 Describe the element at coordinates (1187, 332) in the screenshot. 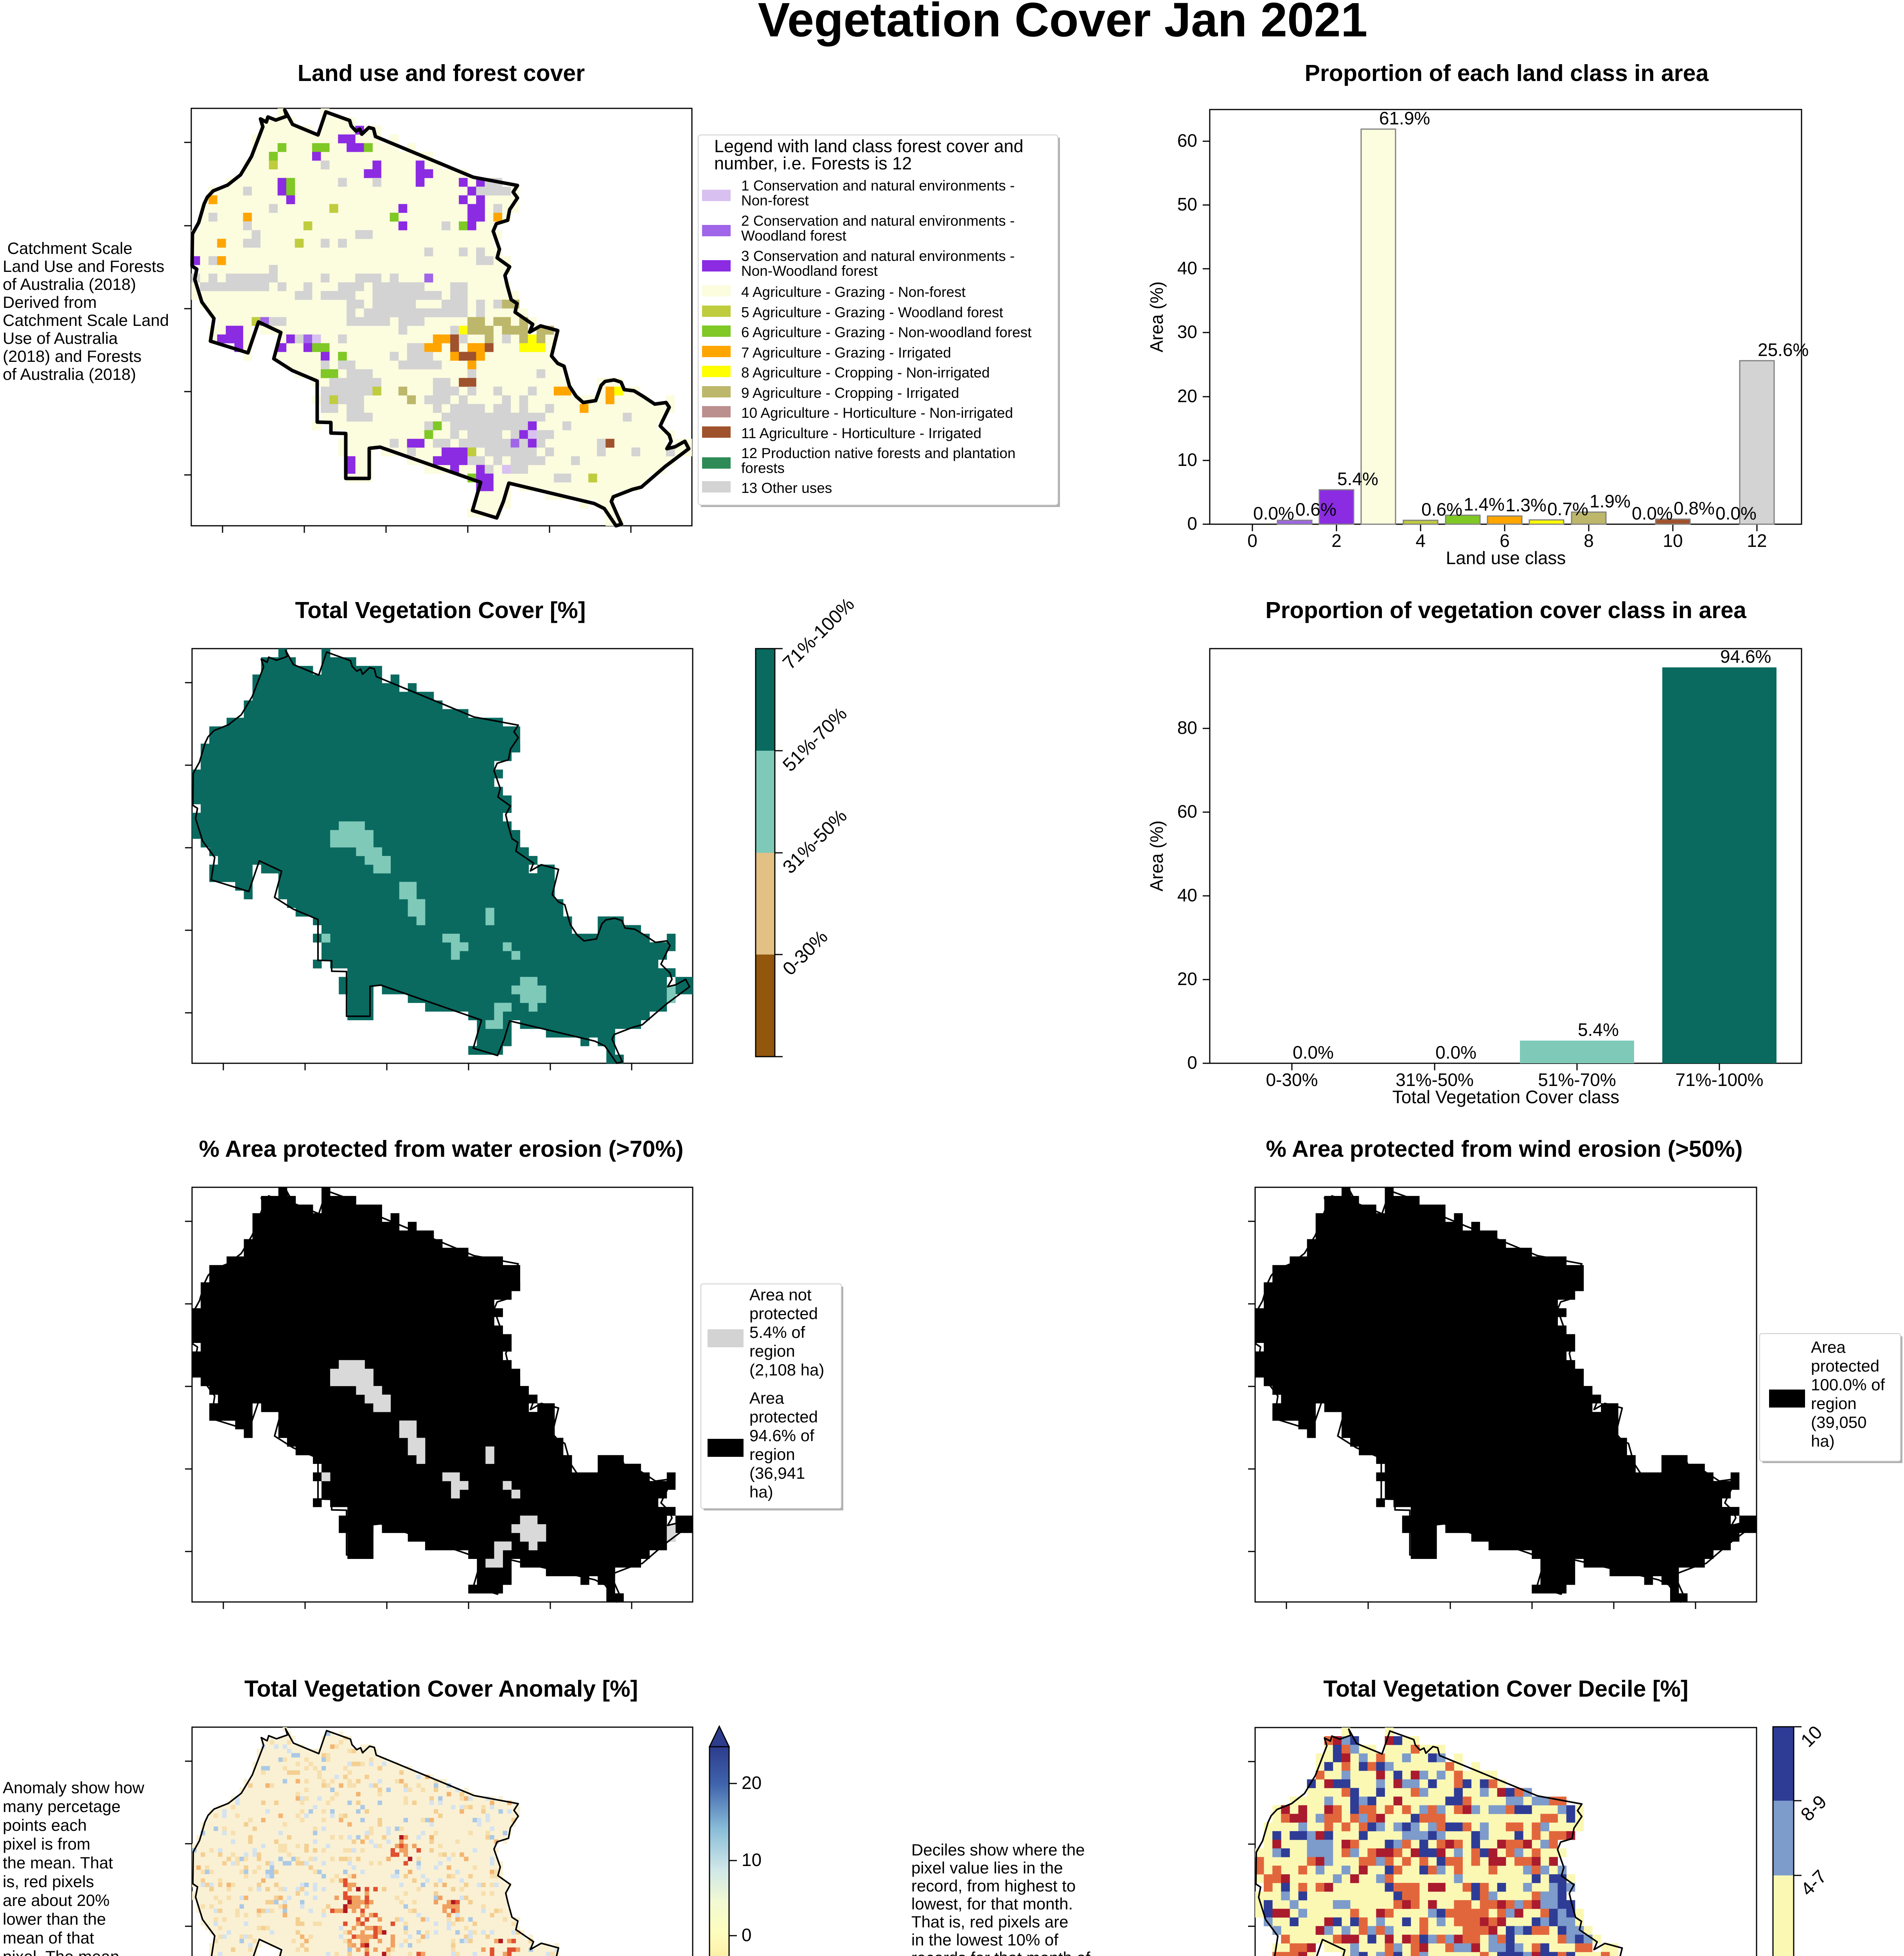

I see `svg-text: 30` at that location.